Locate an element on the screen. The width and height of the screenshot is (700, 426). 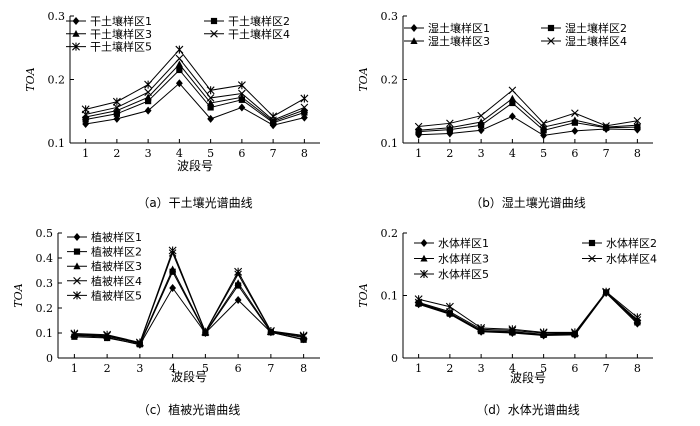
legend-item: 水体样区2 is located at coordinates (619, 243).